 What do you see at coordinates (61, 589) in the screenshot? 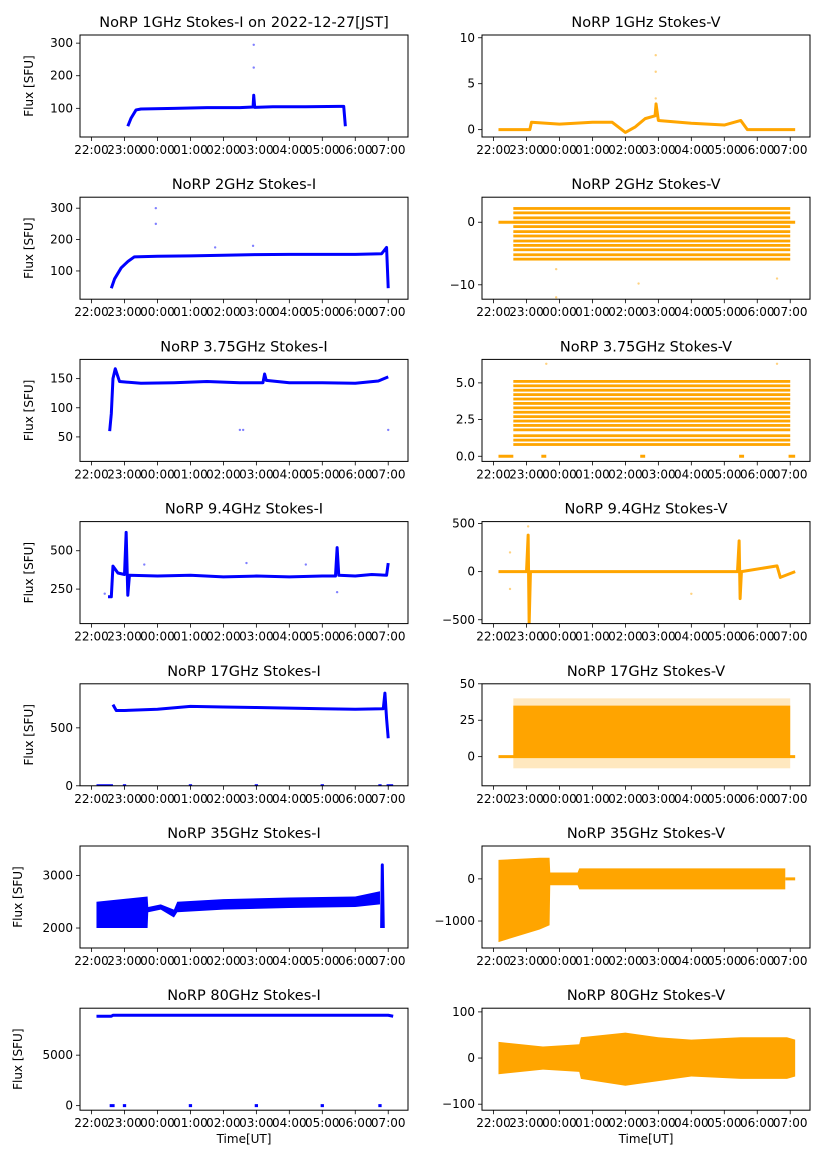
I see `y-tick-label: 250` at bounding box center [61, 589].